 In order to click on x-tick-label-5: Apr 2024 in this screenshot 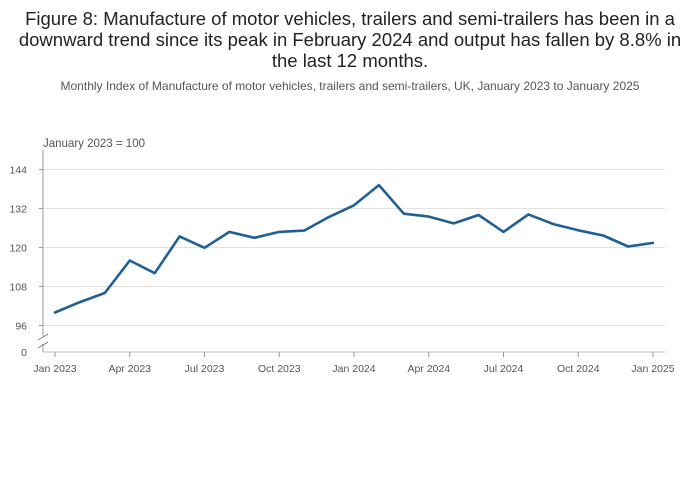, I will do `click(428, 369)`.